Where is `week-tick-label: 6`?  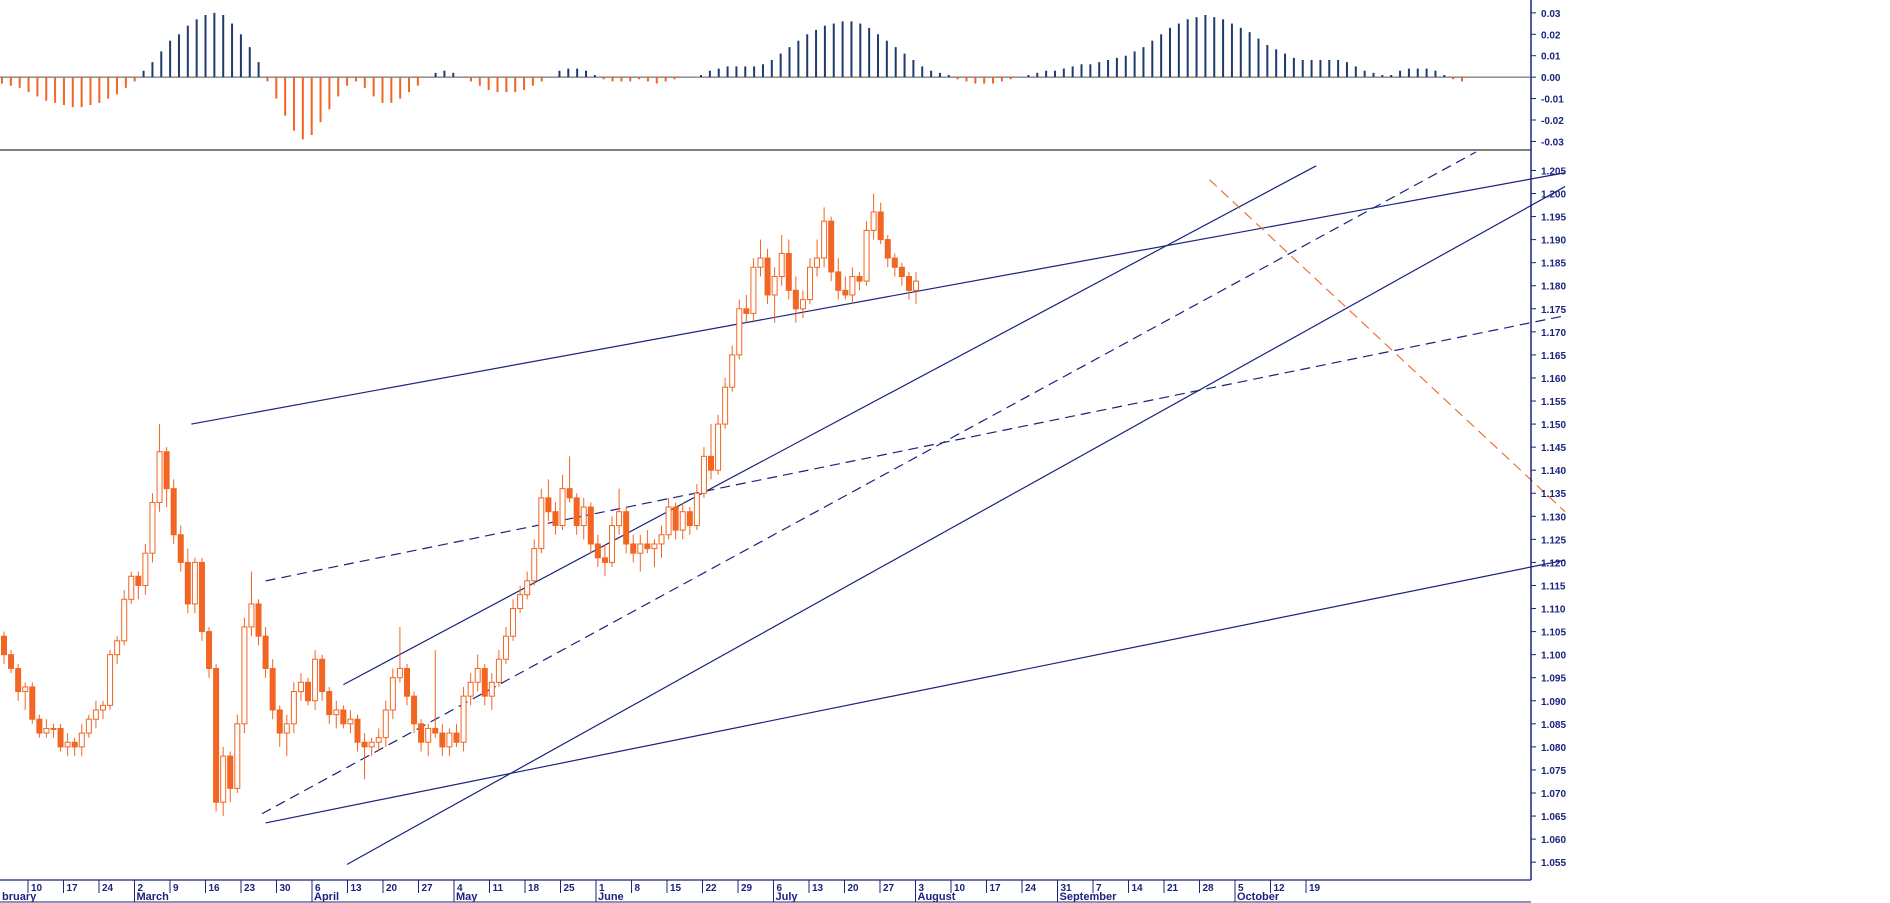
week-tick-label: 6 is located at coordinates (780, 888).